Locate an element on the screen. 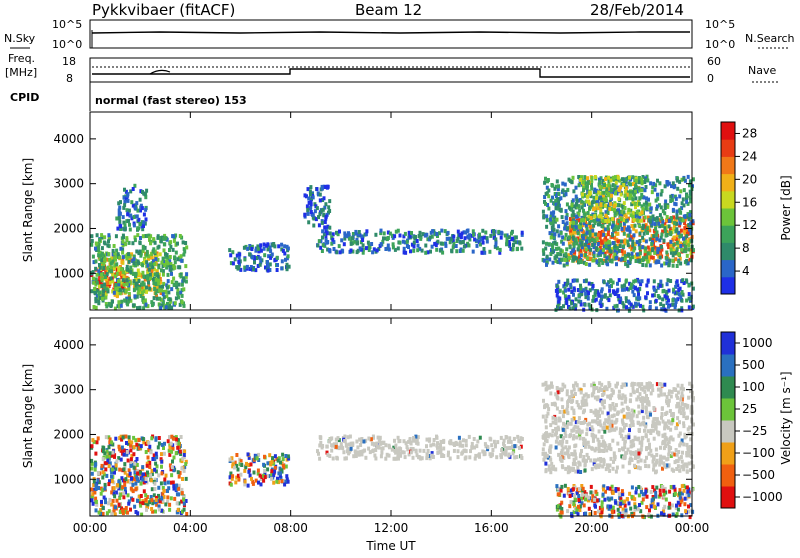 The height and width of the screenshot is (558, 800). power-ytick-label: 3000 is located at coordinates (68, 184).